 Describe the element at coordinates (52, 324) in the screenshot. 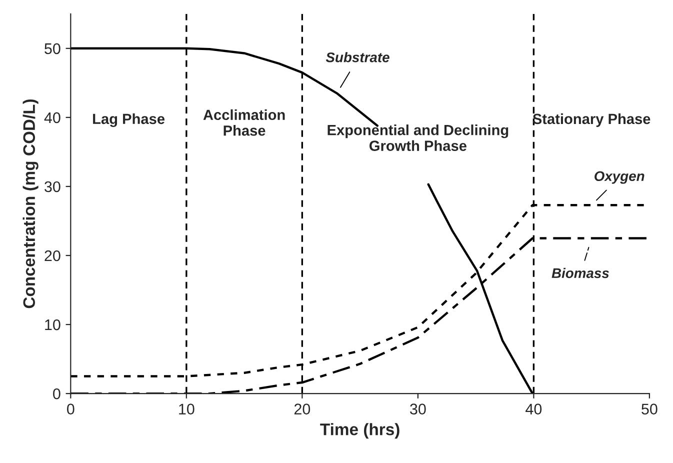

I see `y-tick-label: 10` at that location.